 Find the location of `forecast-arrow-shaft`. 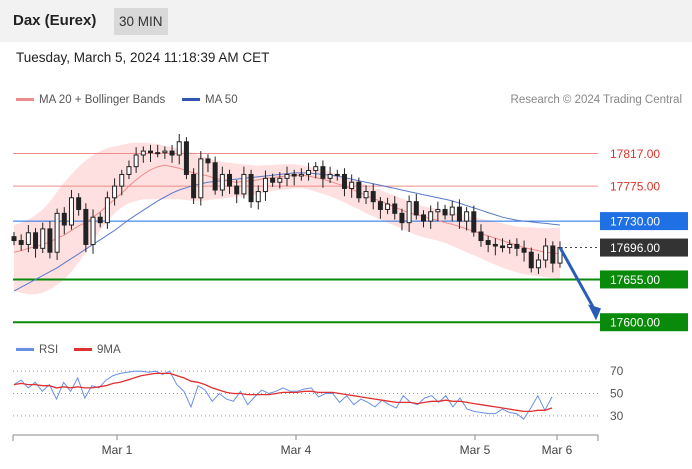

forecast-arrow-shaft is located at coordinates (578, 280).